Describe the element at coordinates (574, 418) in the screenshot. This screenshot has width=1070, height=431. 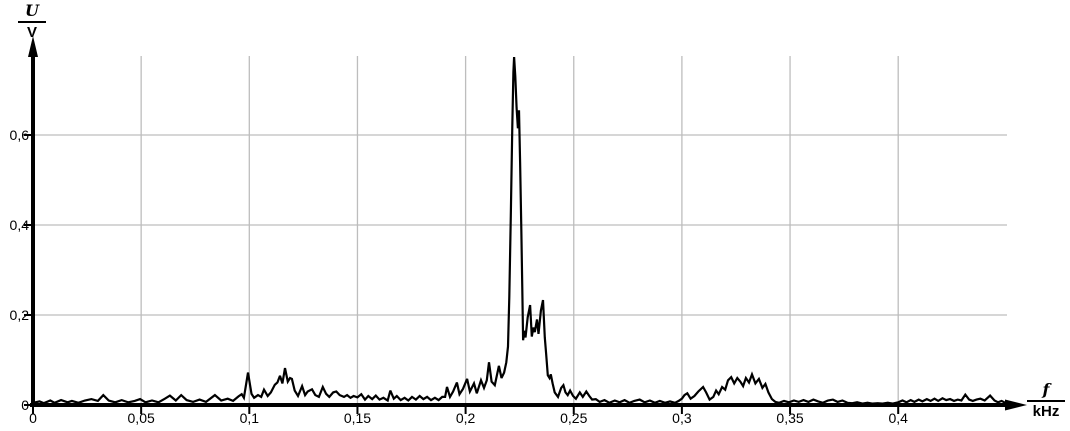
I see `x-tick-label: 0,25` at that location.